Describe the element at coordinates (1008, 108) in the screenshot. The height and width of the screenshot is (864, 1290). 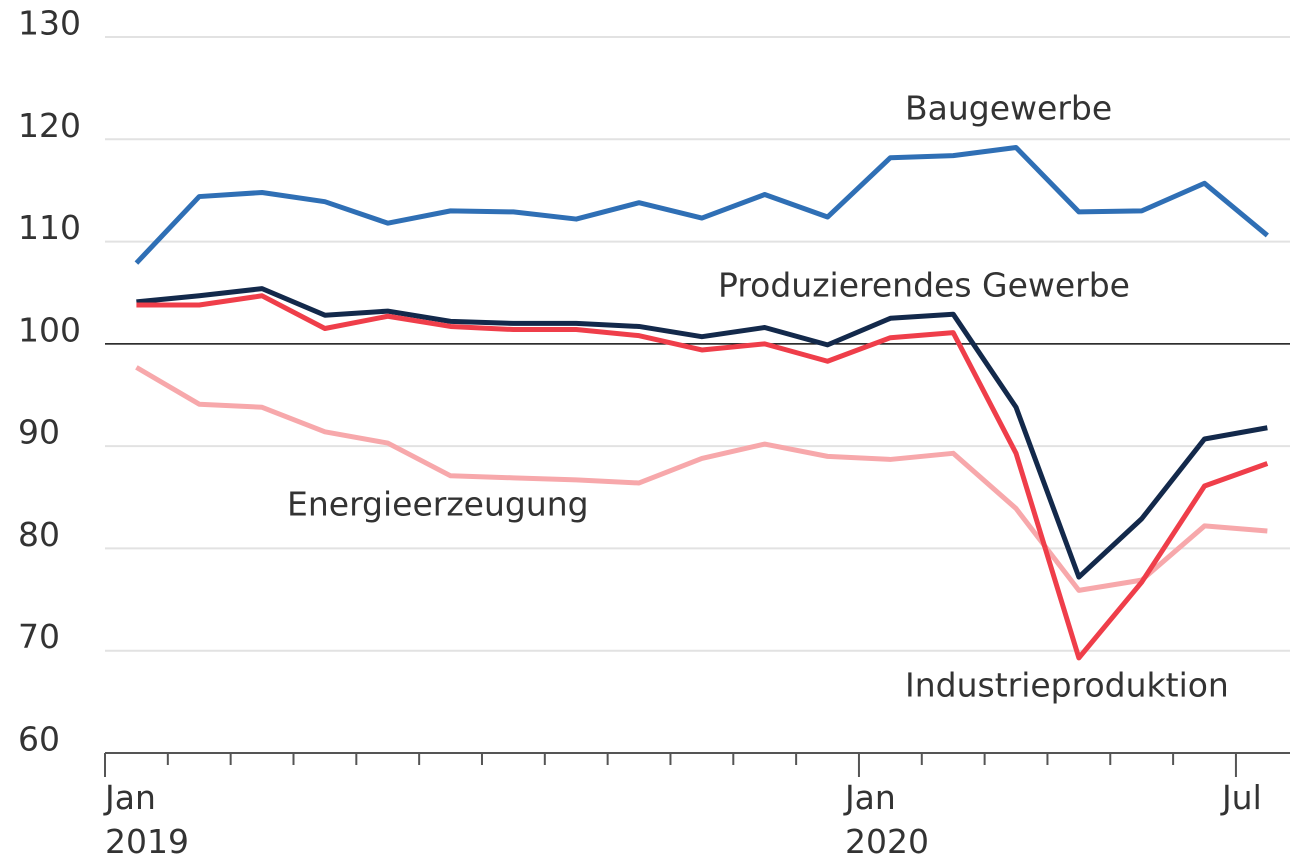
I see `series-label: Baugewerbe` at that location.